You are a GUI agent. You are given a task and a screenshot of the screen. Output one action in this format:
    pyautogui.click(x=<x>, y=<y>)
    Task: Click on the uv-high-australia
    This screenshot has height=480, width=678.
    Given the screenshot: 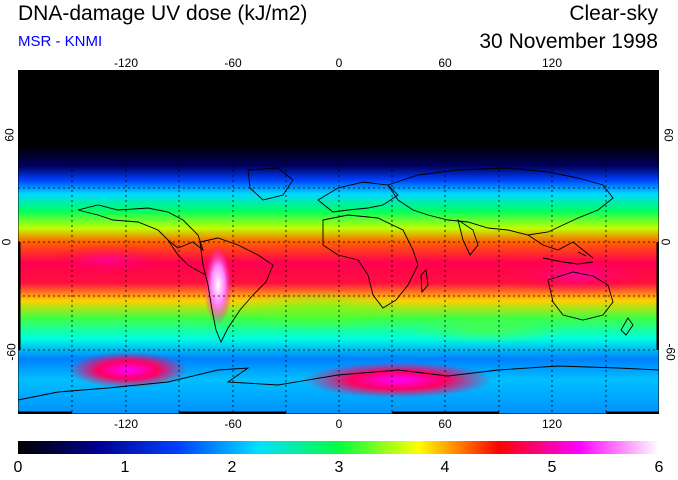 What is the action you would take?
    pyautogui.click(x=578, y=275)
    